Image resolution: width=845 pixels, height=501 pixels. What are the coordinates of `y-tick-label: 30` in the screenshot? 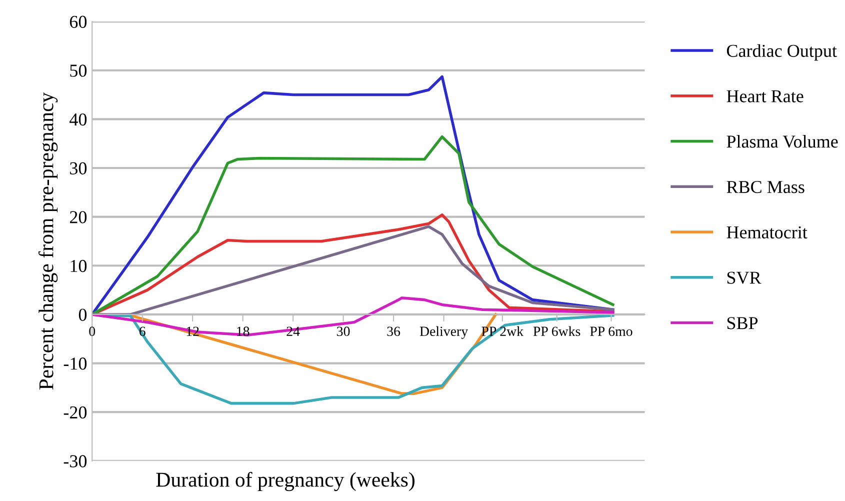 It's located at (78, 168).